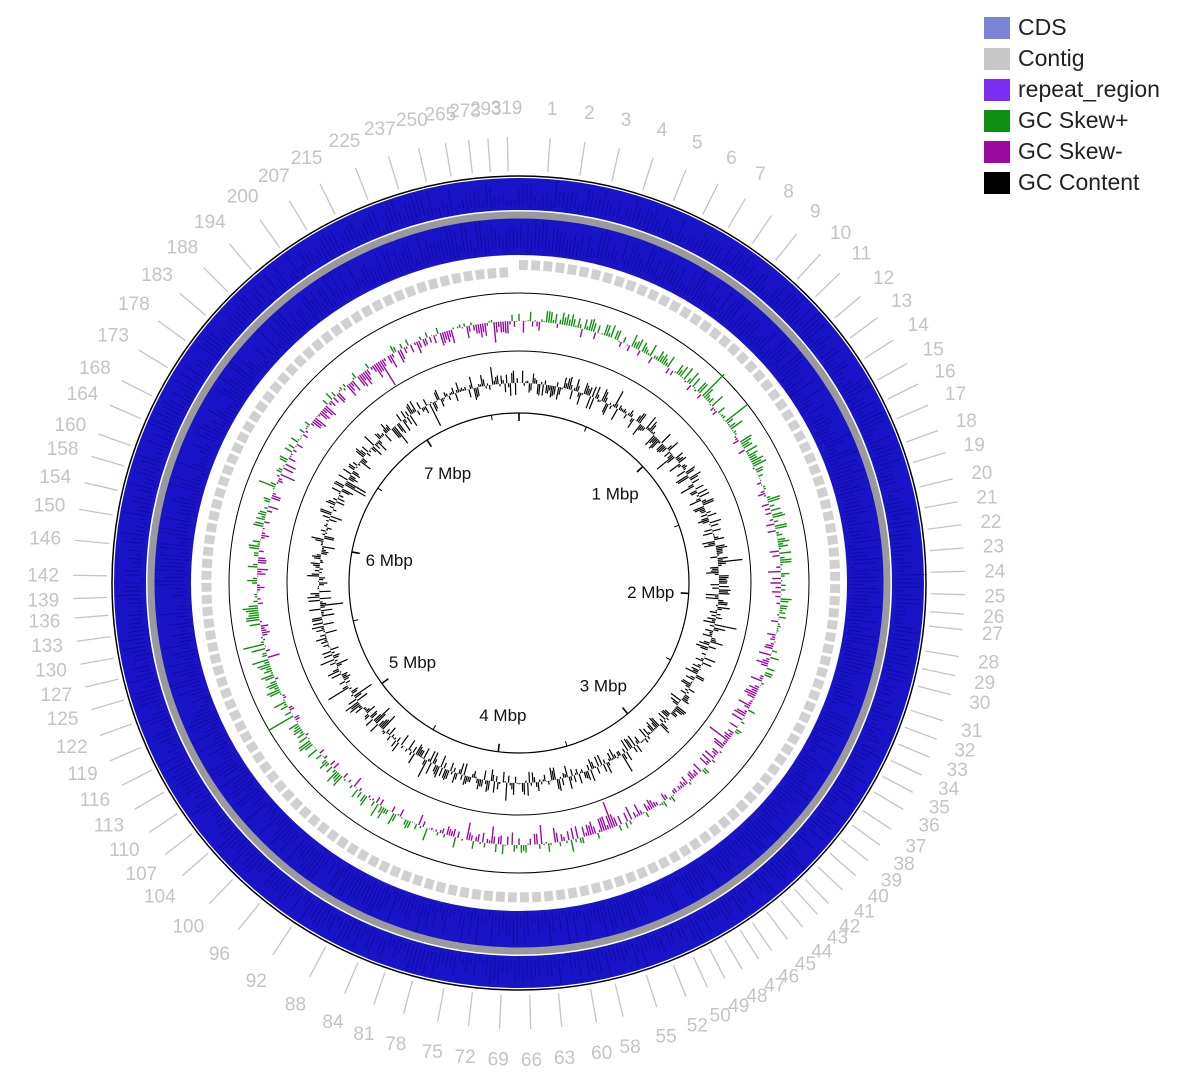 The height and width of the screenshot is (1086, 1197). Describe the element at coordinates (345, 141) in the screenshot. I see `contig-label: 225` at that location.